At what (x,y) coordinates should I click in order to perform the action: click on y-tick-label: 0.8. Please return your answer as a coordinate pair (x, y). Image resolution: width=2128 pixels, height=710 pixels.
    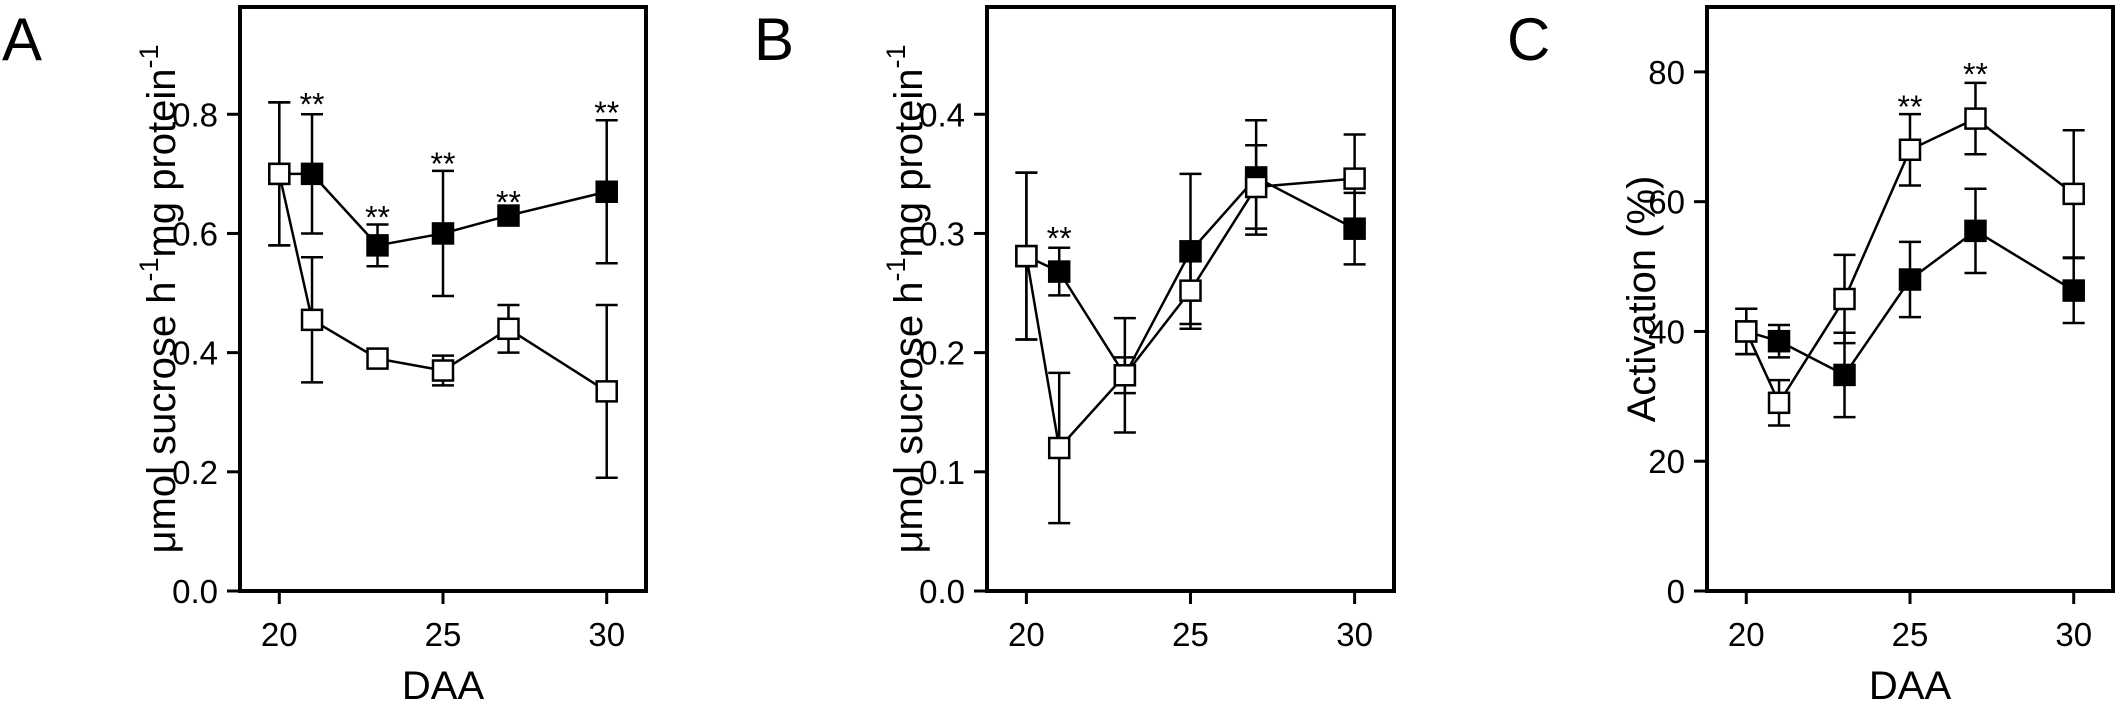
    Looking at the image, I should click on (195, 114).